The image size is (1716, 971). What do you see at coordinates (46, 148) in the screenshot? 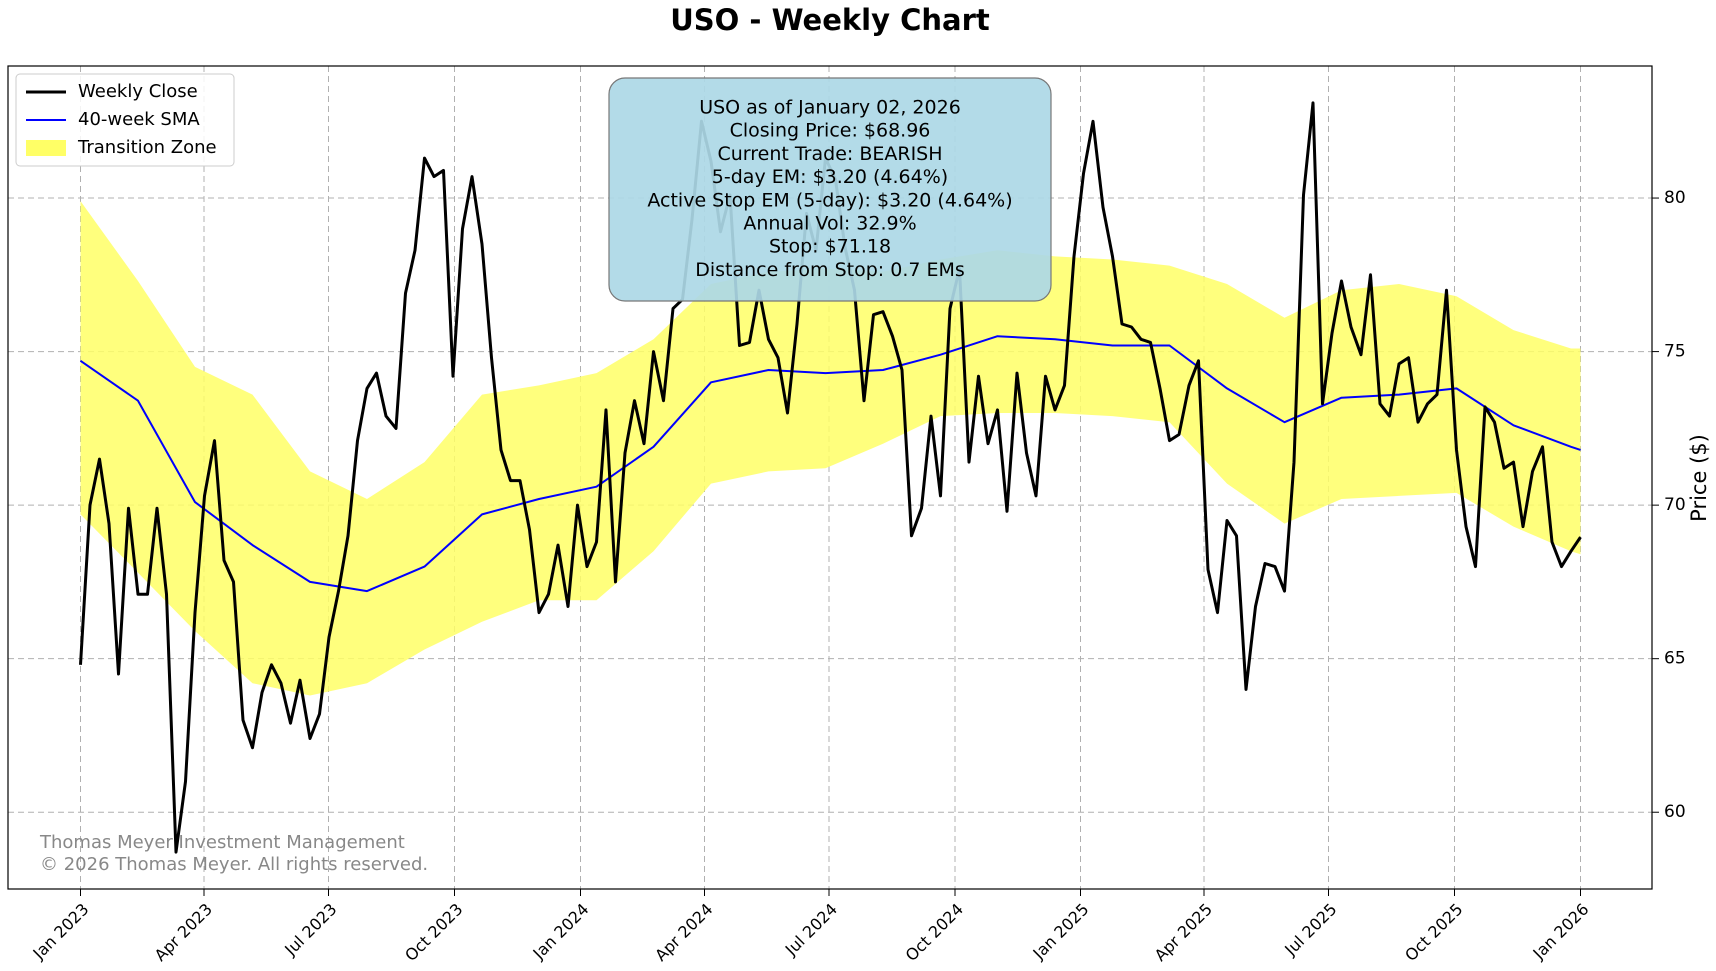
I see `legend-swatch` at bounding box center [46, 148].